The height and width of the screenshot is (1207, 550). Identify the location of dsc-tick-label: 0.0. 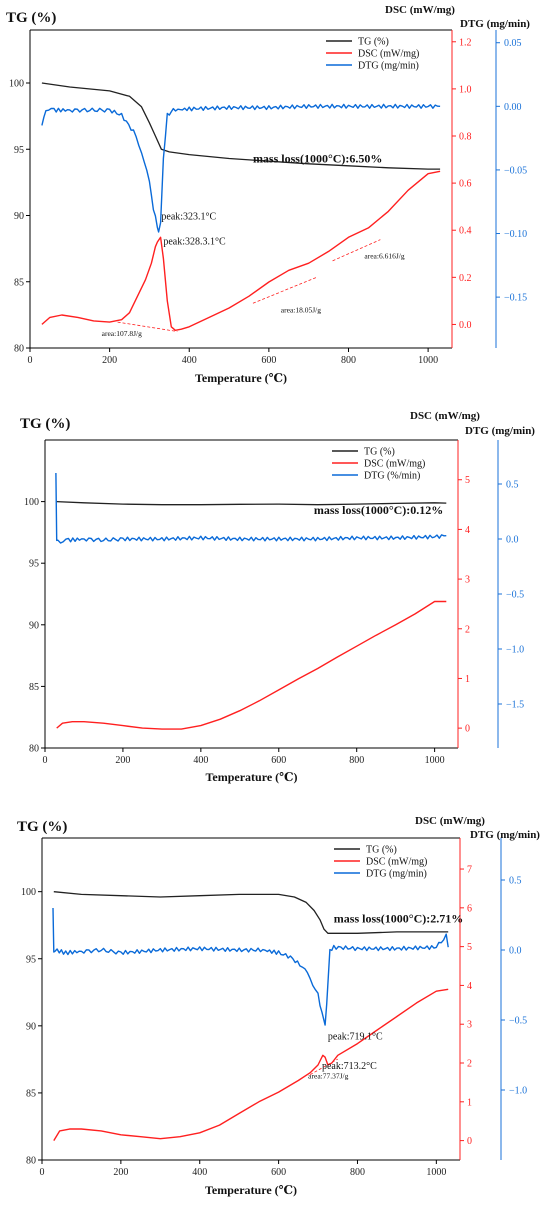
(465, 325).